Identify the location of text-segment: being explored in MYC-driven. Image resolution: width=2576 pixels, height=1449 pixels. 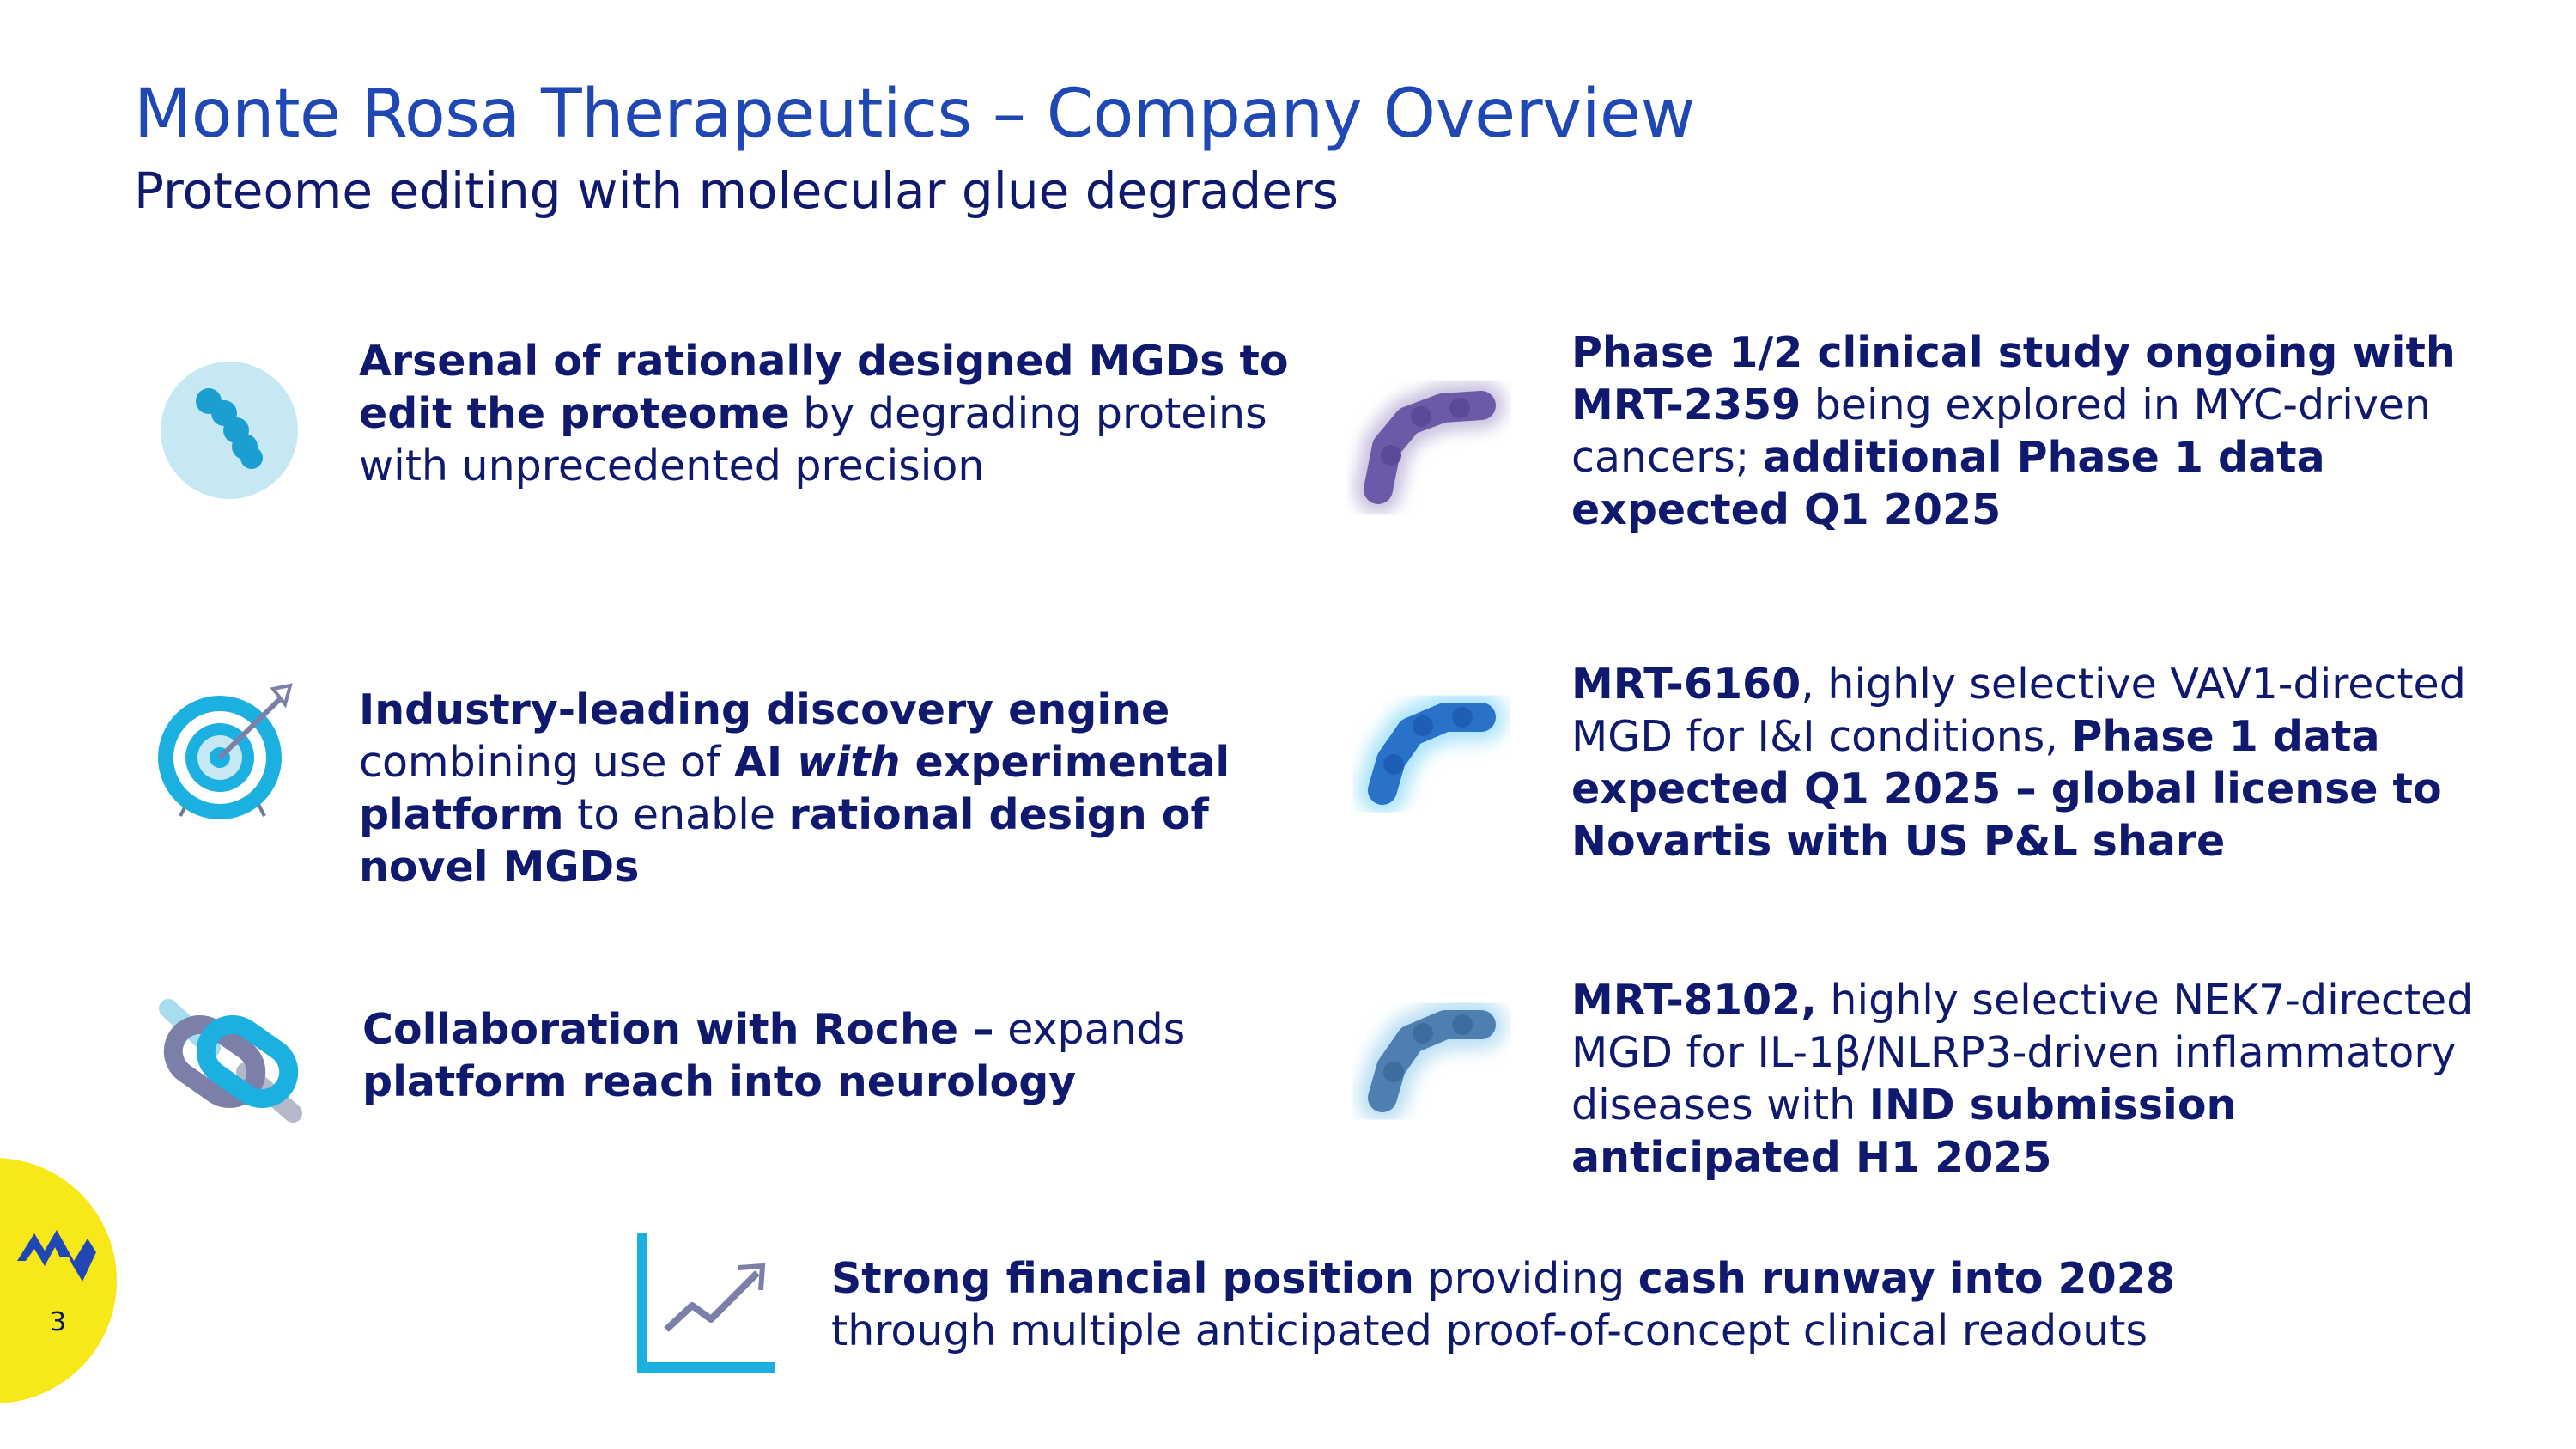
(2116, 405).